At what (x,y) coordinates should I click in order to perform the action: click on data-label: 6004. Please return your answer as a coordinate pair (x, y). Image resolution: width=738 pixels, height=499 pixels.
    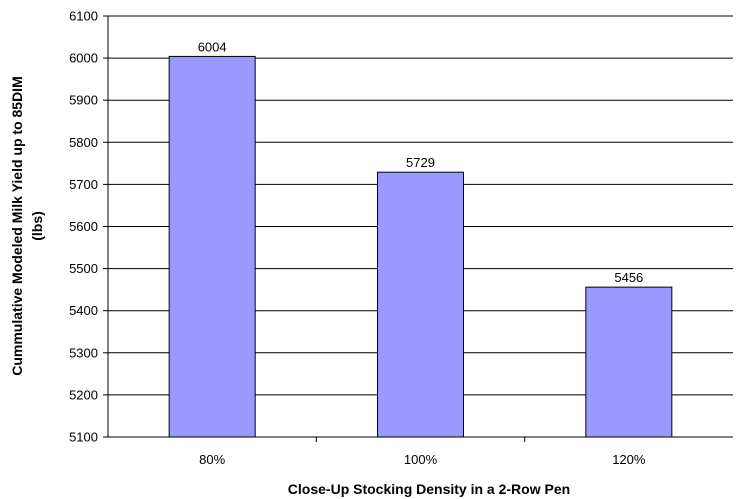
    Looking at the image, I should click on (212, 46).